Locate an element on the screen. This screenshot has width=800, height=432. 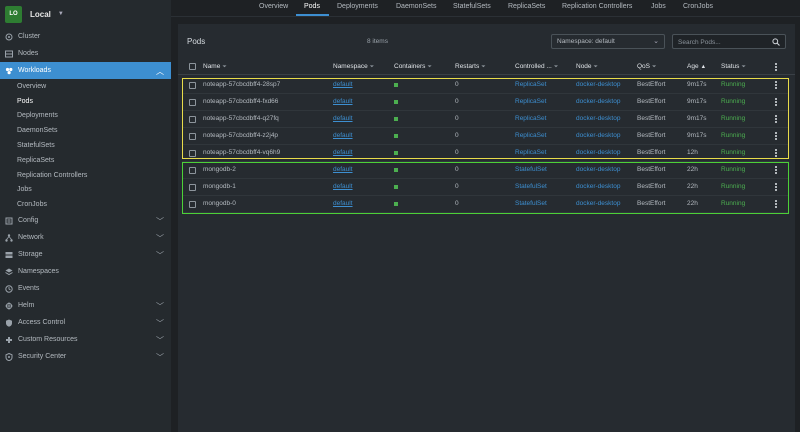
sidebar-item-workloads: Workloads ︿ is located at coordinates (85, 70).